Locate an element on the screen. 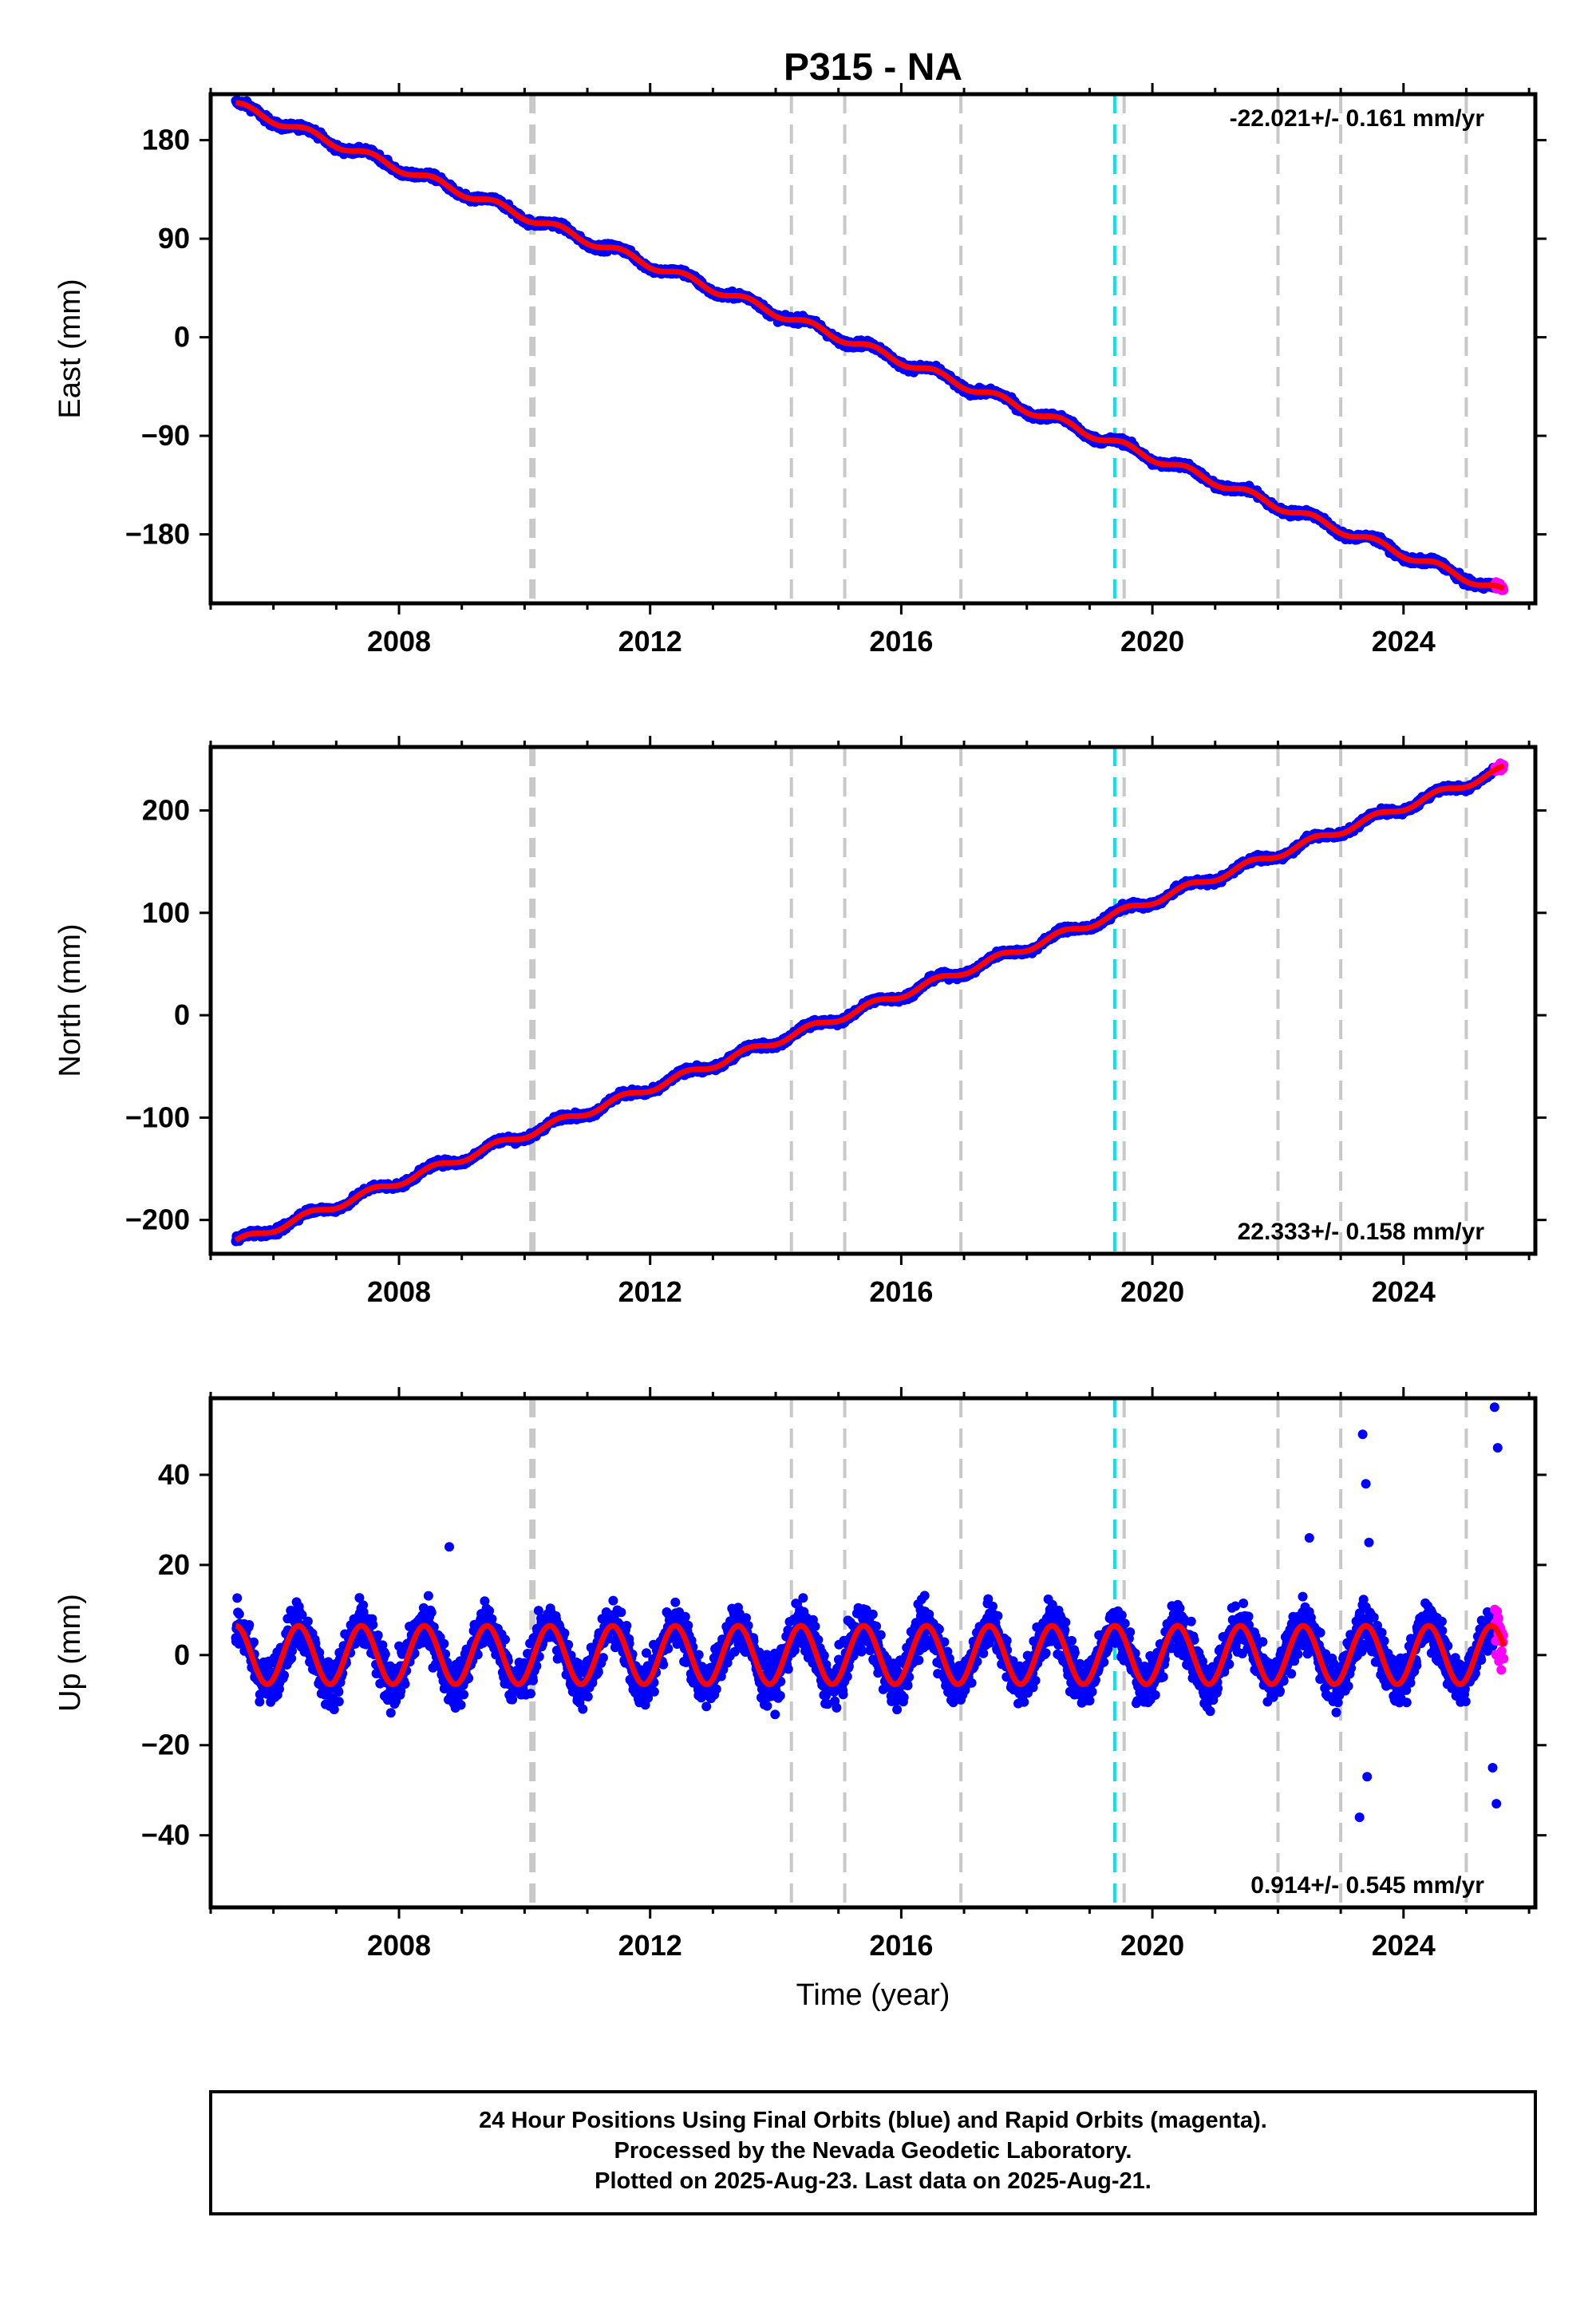 Image resolution: width=1596 pixels, height=2316 pixels. y-tick-label: −180 is located at coordinates (157, 534).